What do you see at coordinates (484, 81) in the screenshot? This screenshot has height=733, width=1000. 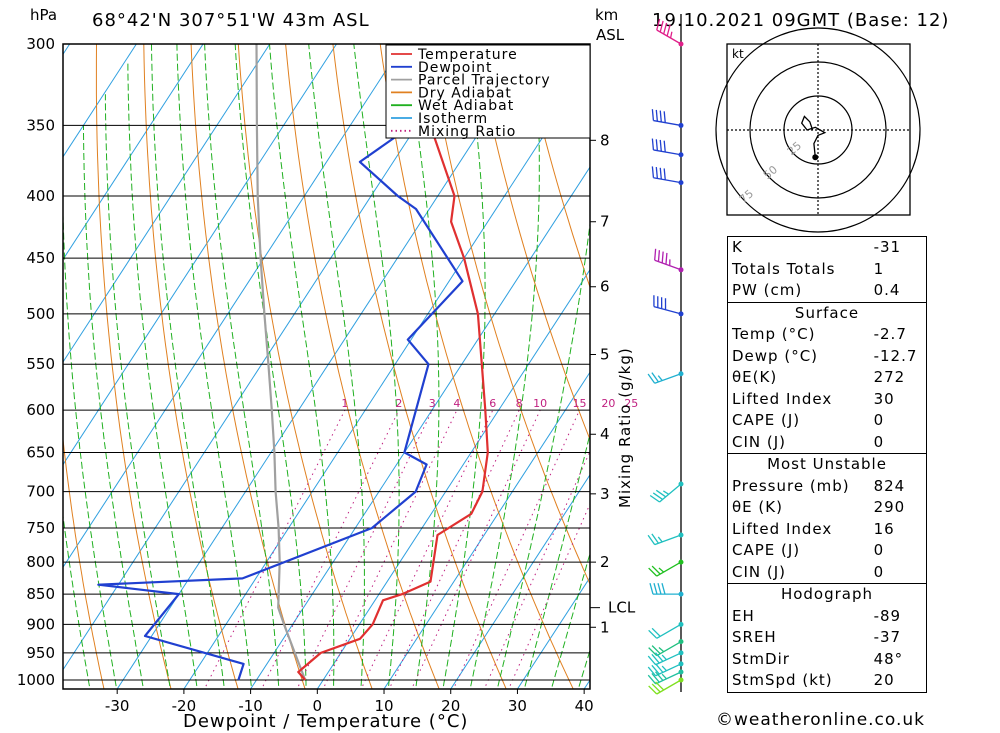 I see `legend-label: Parcel Trajectory` at bounding box center [484, 81].